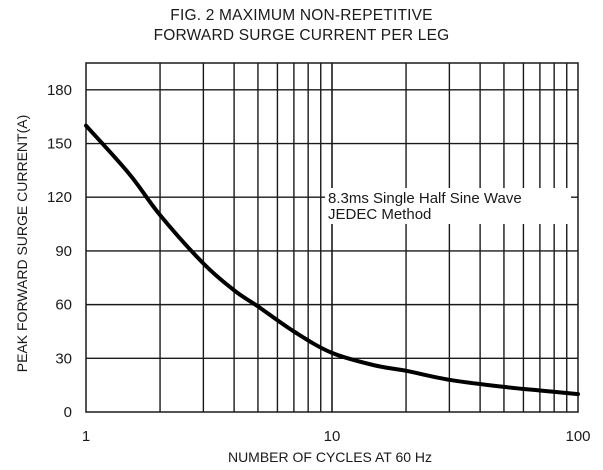 This screenshot has width=603, height=470. I want to click on annotation-line-2: JEDEC Method, so click(379, 214).